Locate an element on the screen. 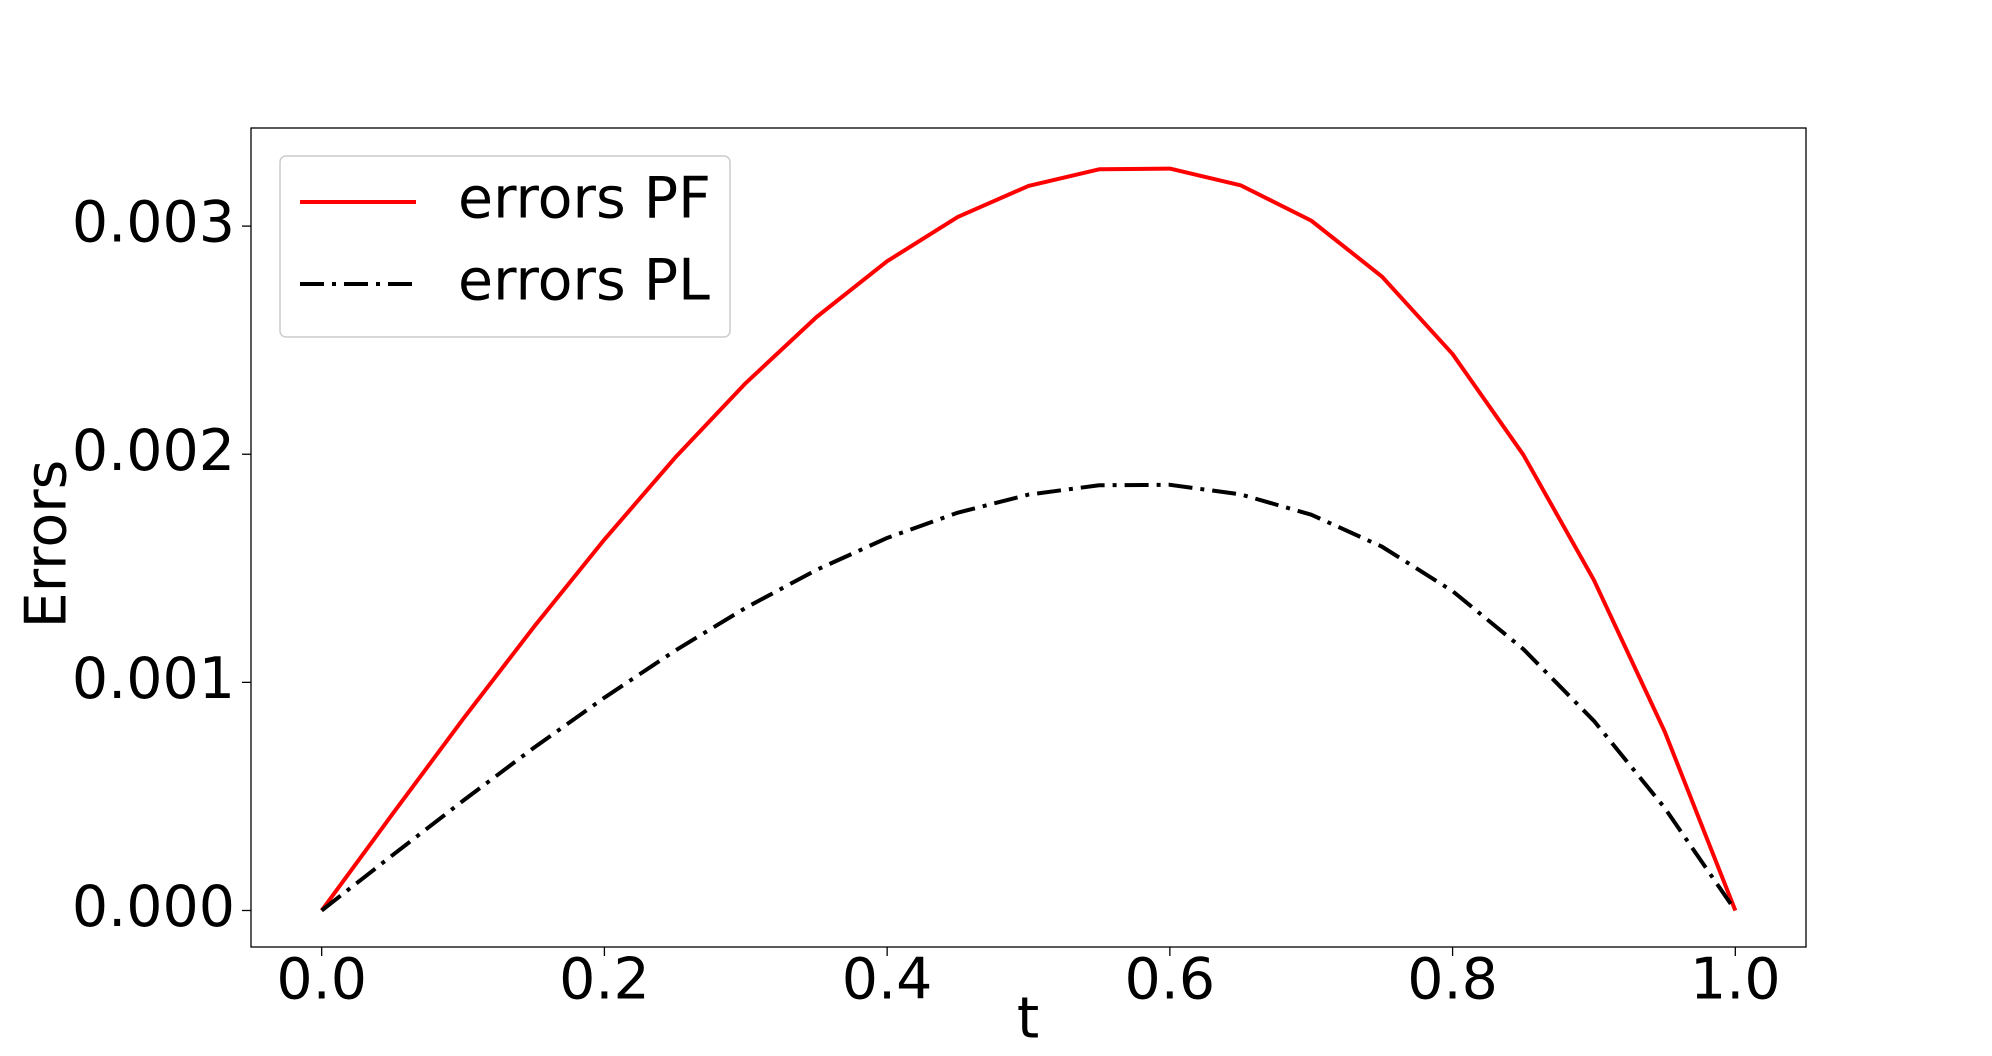  x-tick-label: 0.2 is located at coordinates (604, 980).